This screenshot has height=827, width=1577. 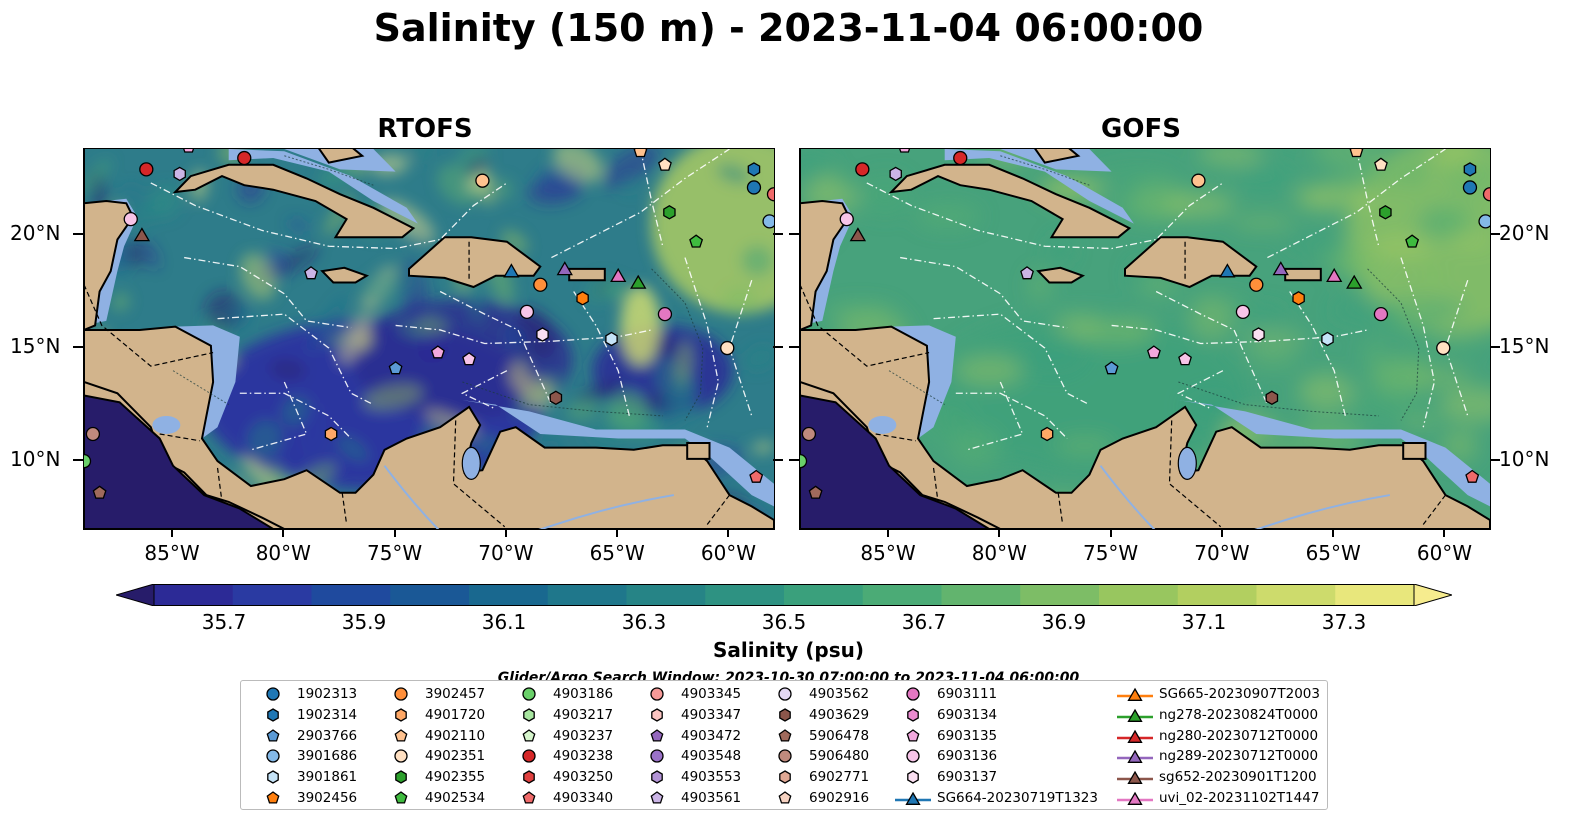 What do you see at coordinates (1303, 274) in the screenshot?
I see `land-puertorico` at bounding box center [1303, 274].